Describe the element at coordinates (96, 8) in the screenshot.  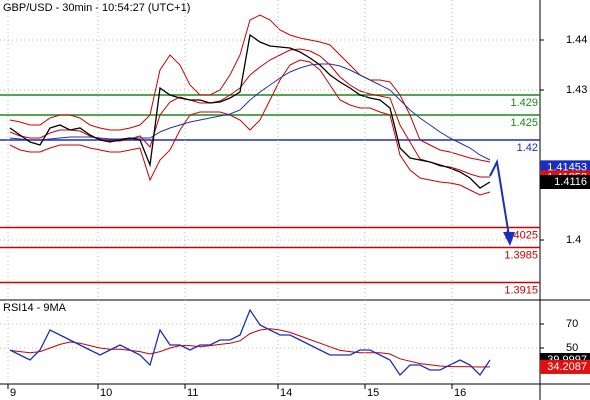
I see `panel-title: GBP/USD - 30min - 10:54:27 (UTC+1)` at that location.